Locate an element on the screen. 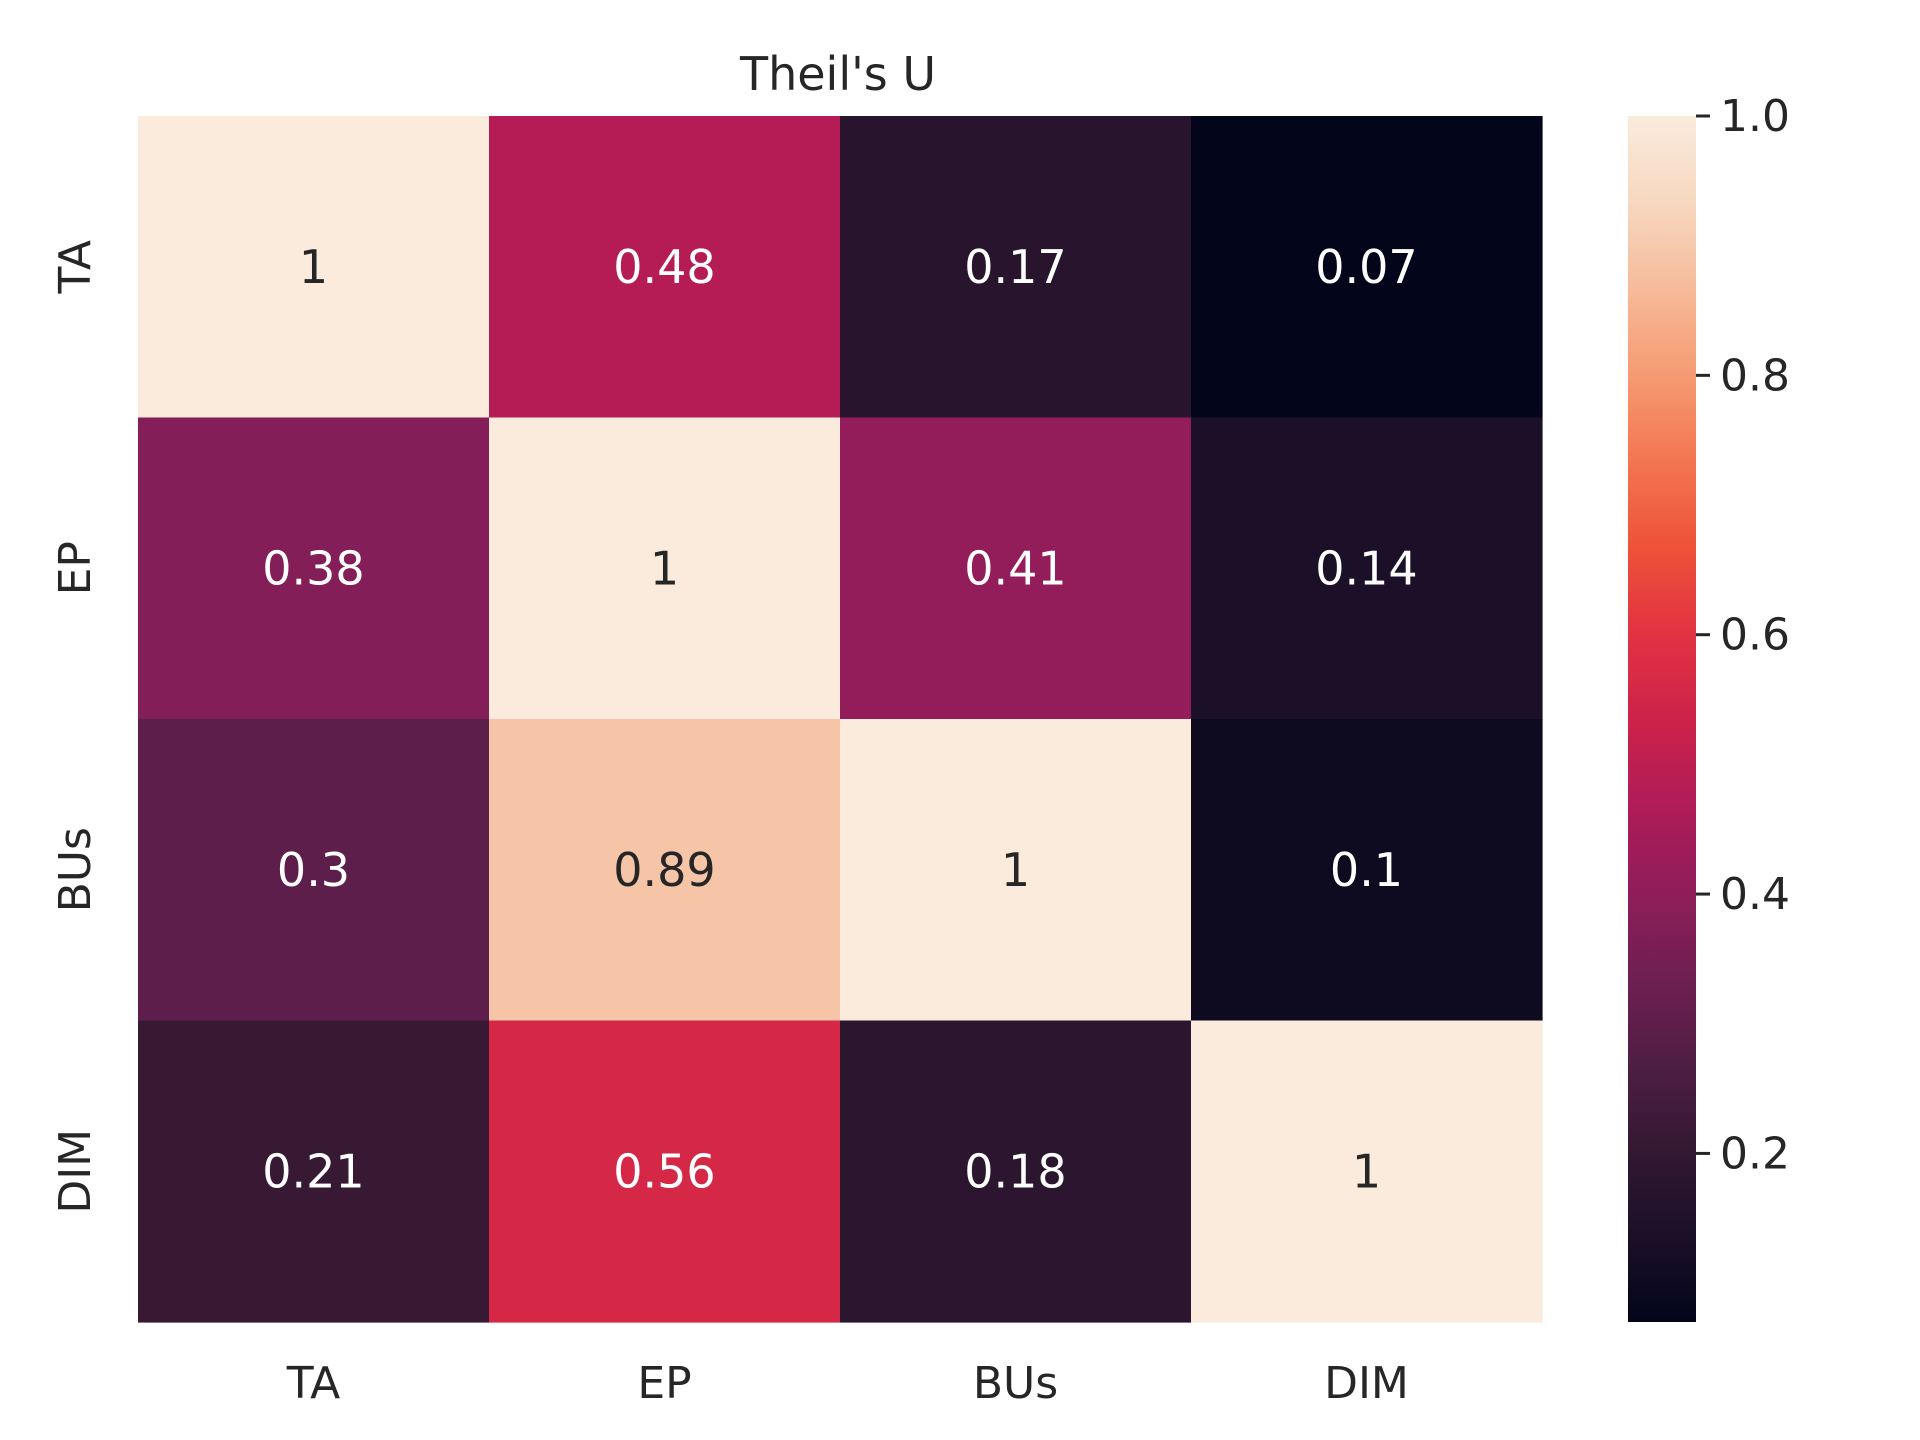 This screenshot has height=1440, width=1920. cell-value-label: 0.56 is located at coordinates (664, 1171).